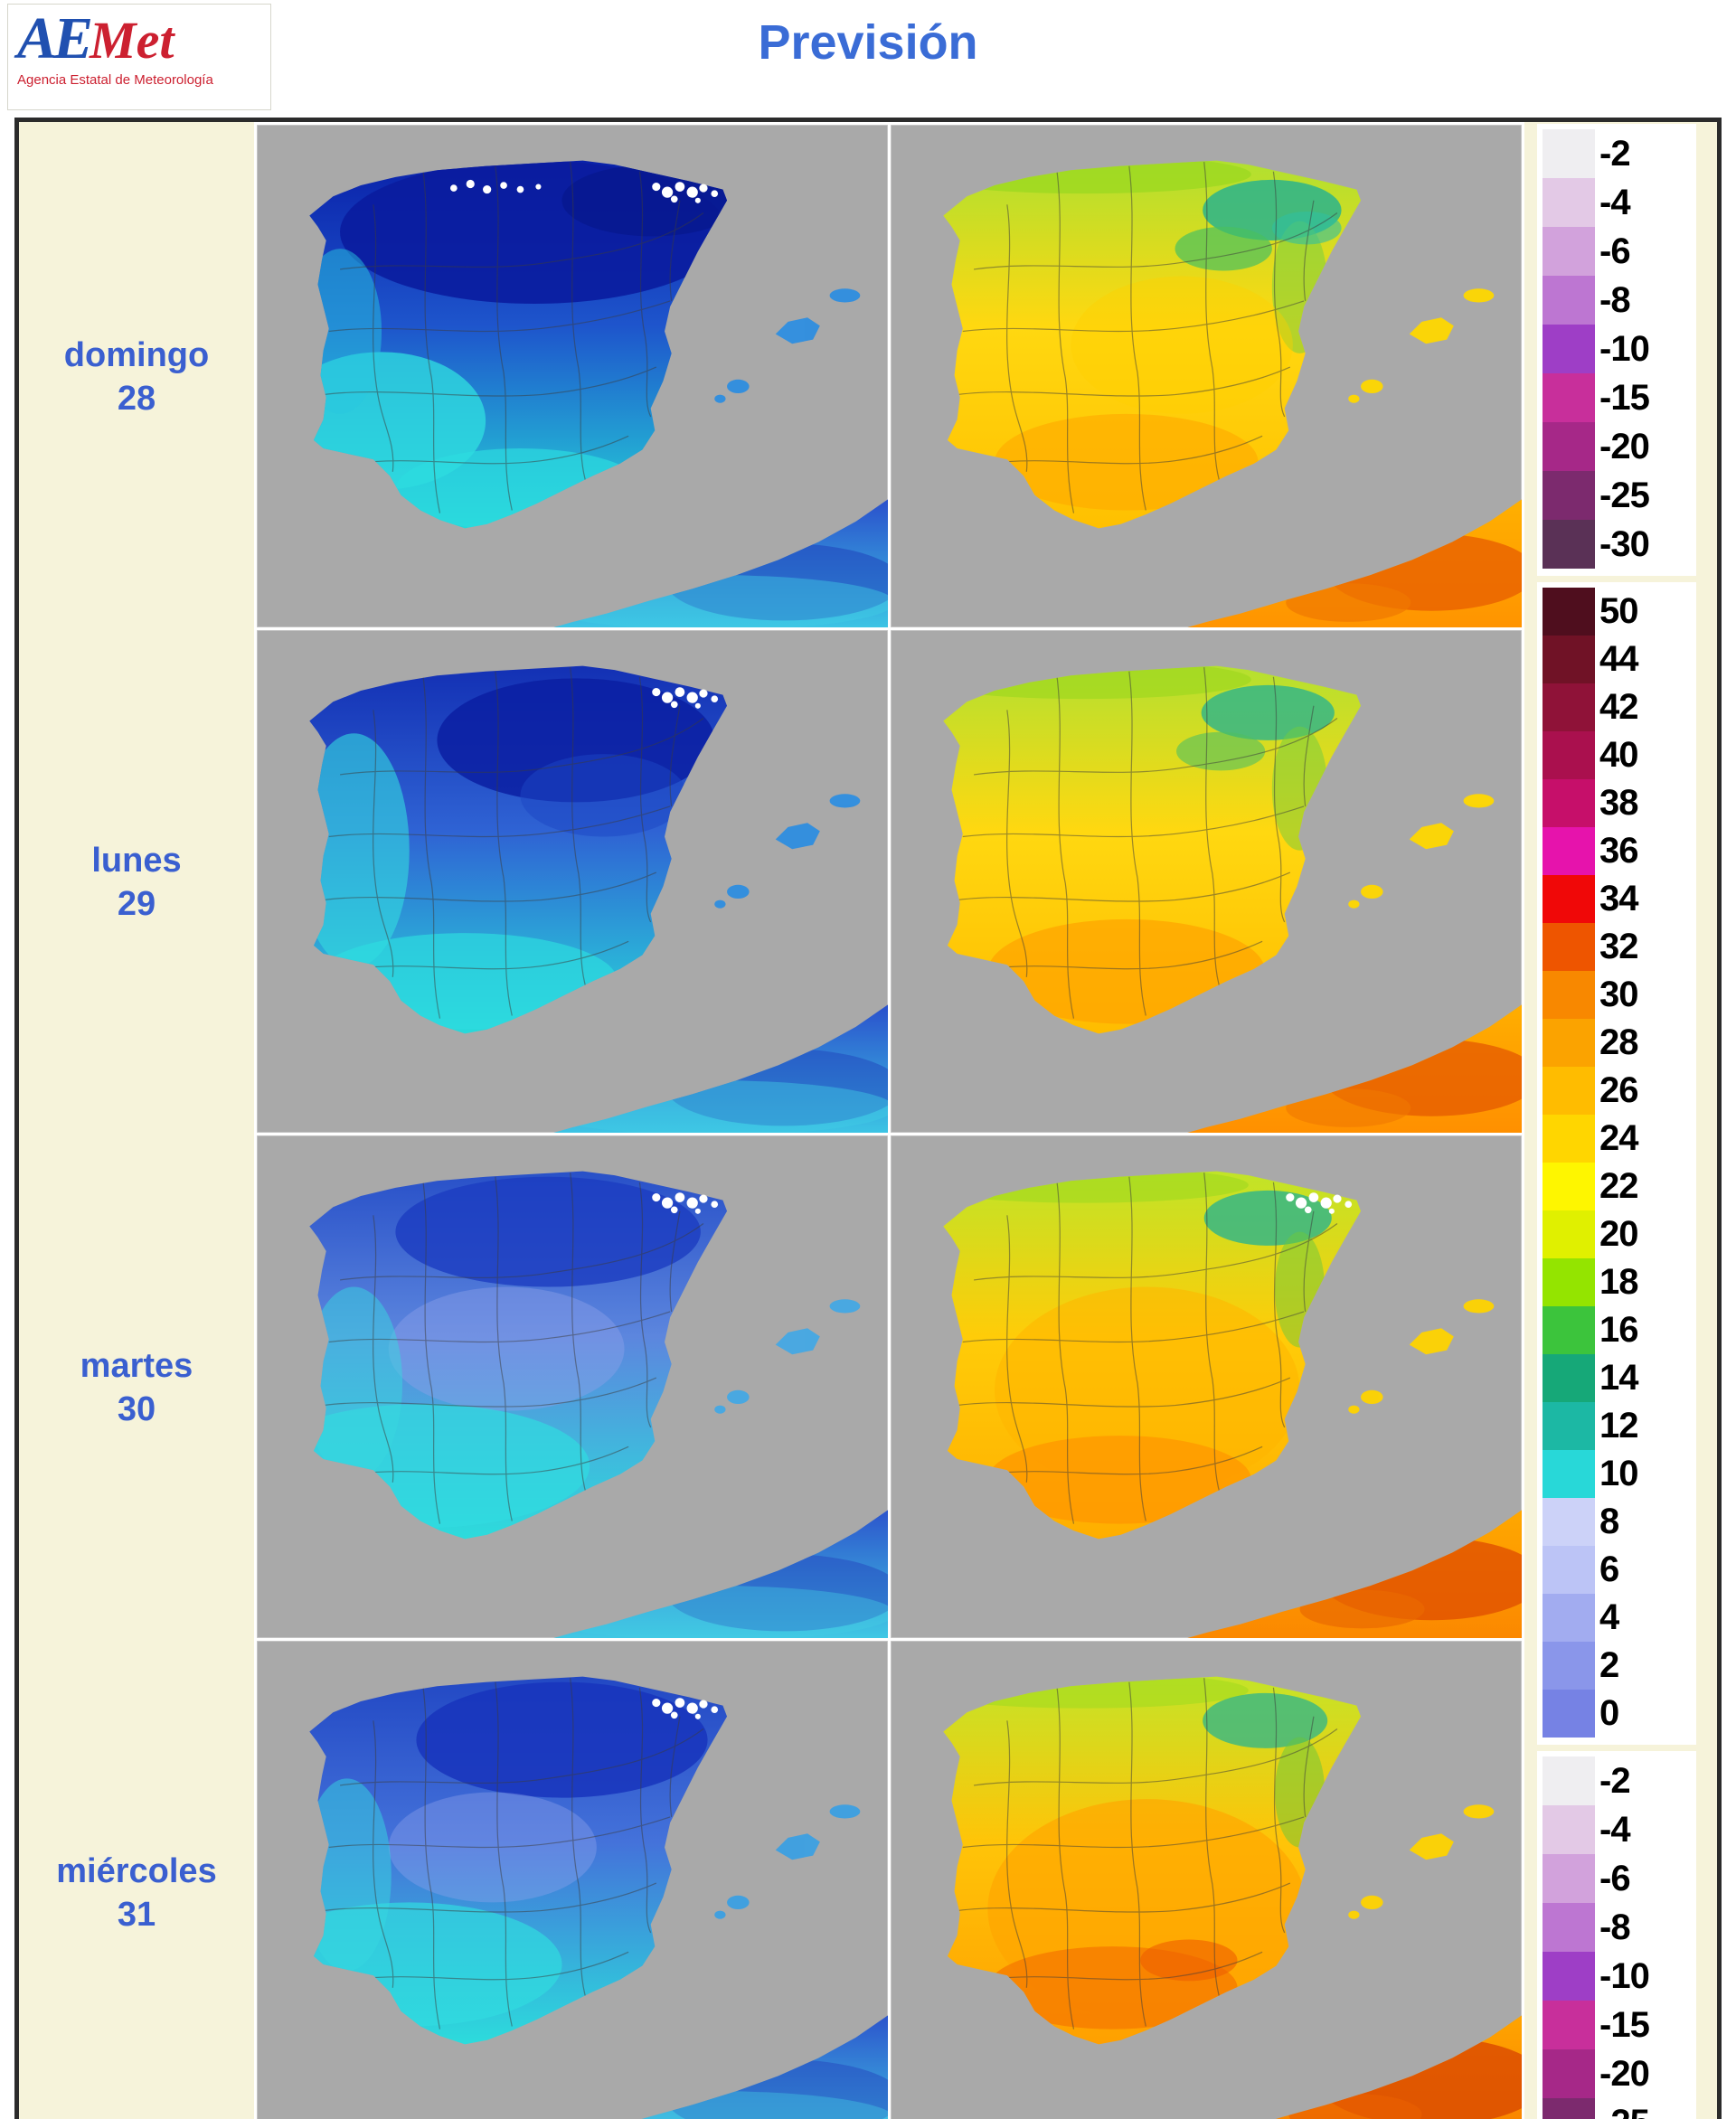 Image resolution: width=1736 pixels, height=2119 pixels. What do you see at coordinates (139, 57) in the screenshot?
I see `aemet-logo: AEMet Agencia Estatal de Meteorología` at bounding box center [139, 57].